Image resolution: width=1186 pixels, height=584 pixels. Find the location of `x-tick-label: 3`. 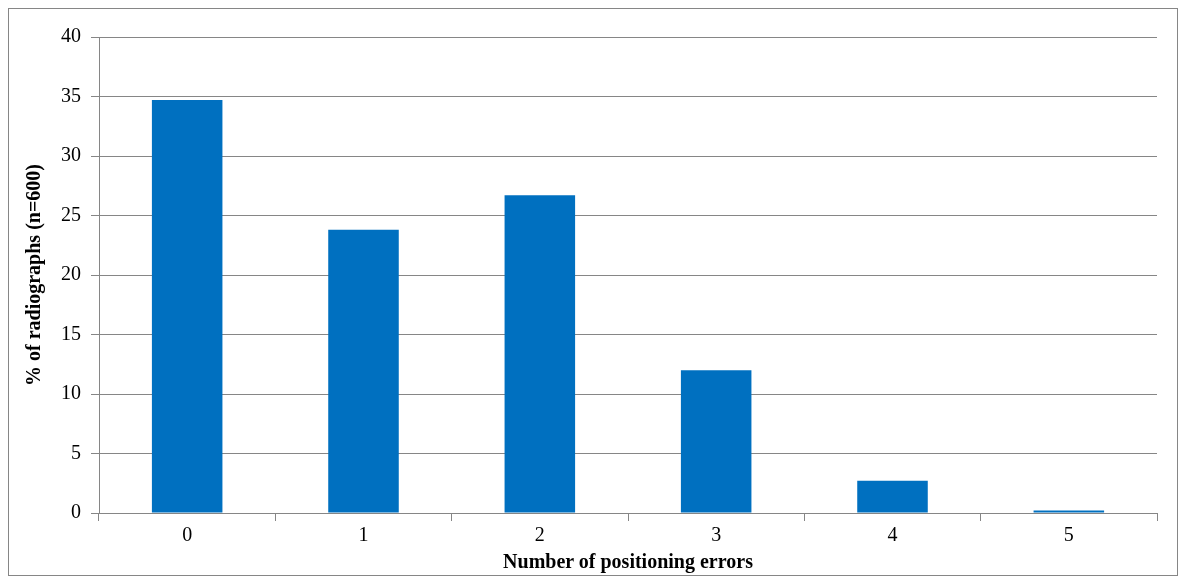

x-tick-label: 3 is located at coordinates (716, 534).